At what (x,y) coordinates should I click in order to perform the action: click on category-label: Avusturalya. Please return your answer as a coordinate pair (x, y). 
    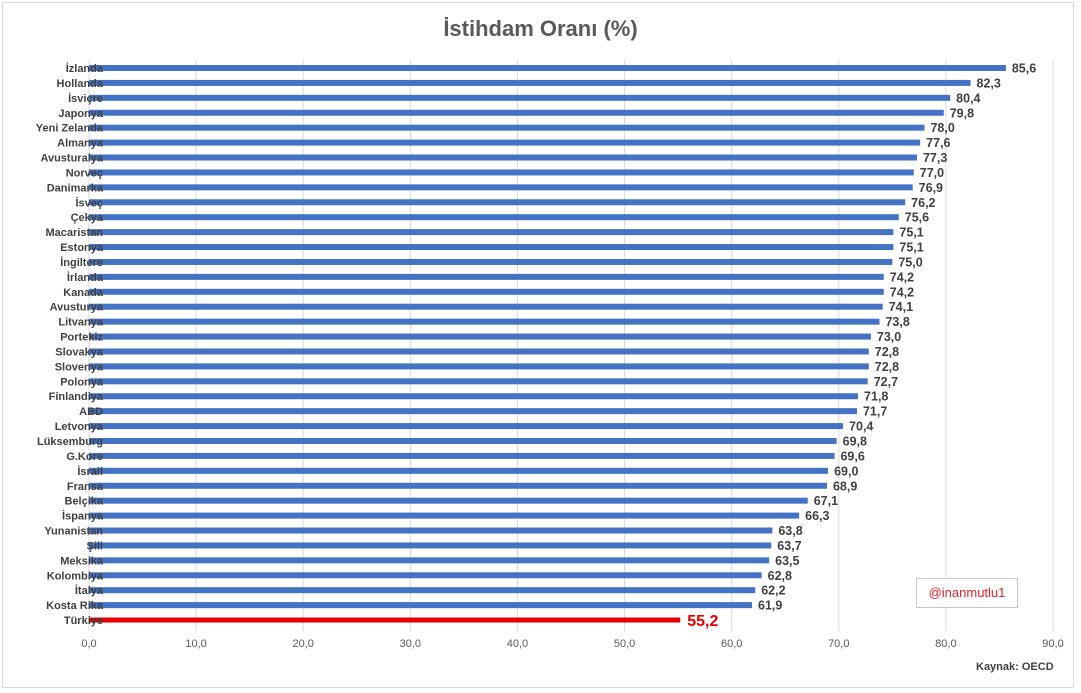
    Looking at the image, I should click on (71, 159).